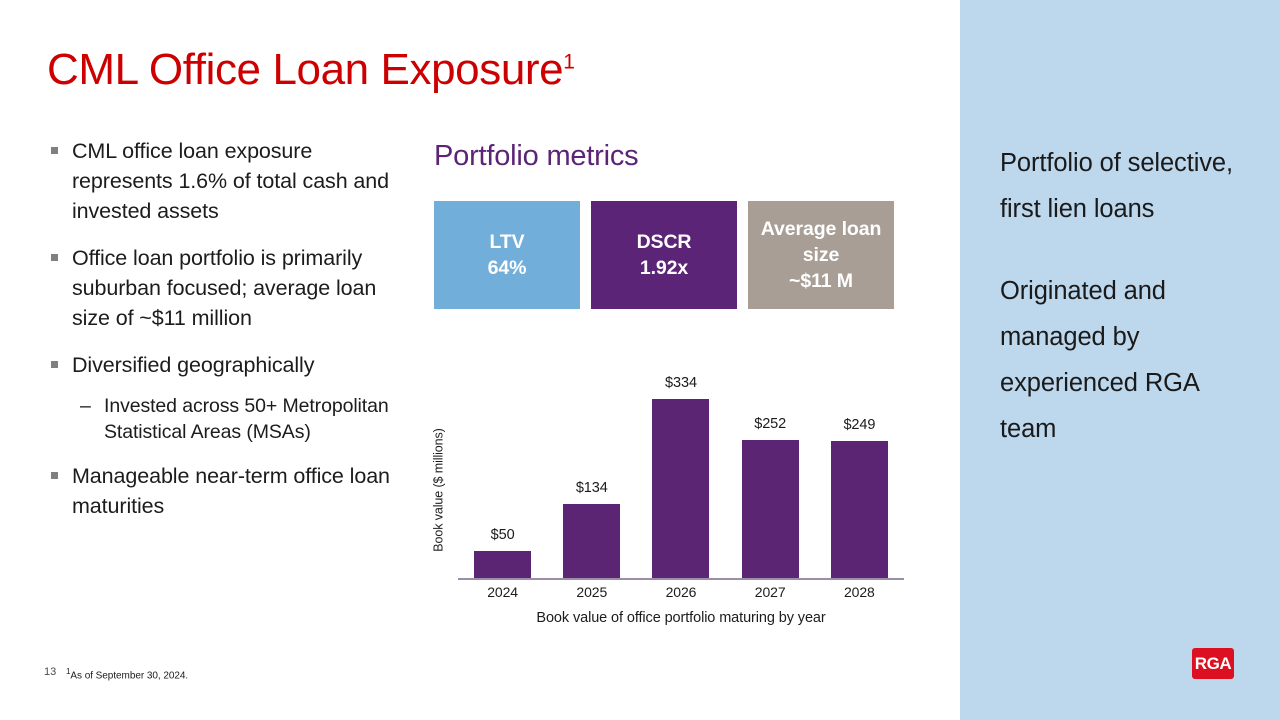 The width and height of the screenshot is (1280, 720). Describe the element at coordinates (502, 476) in the screenshot. I see `chart-bar-column: $50` at that location.